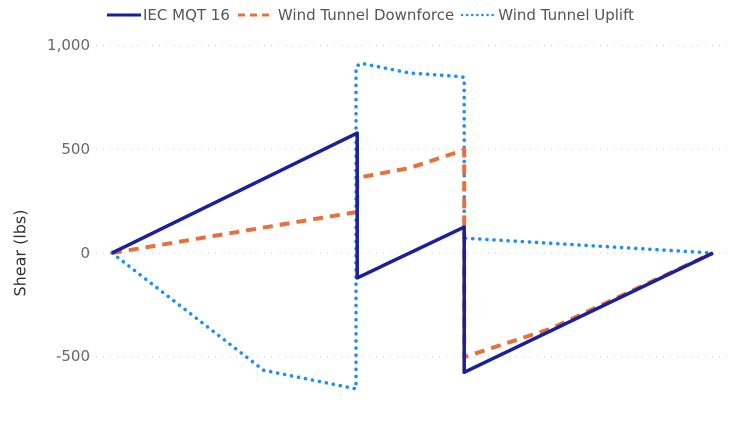 Image resolution: width=745 pixels, height=423 pixels. I want to click on legend-label: IEC MQT 16, so click(186, 15).